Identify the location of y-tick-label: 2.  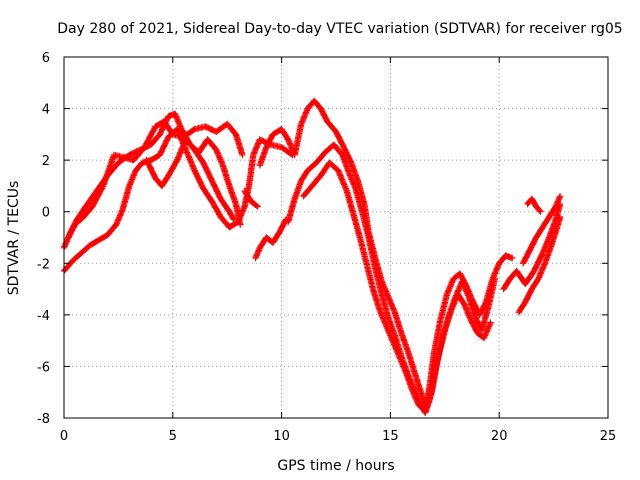
(46, 161).